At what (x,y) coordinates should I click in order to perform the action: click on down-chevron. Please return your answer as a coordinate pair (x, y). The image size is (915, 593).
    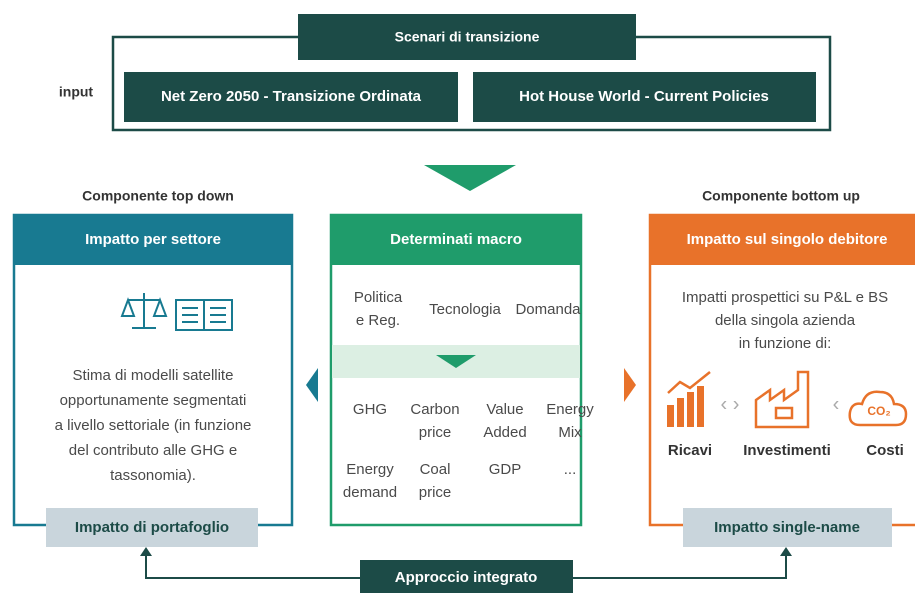
    Looking at the image, I should click on (470, 178).